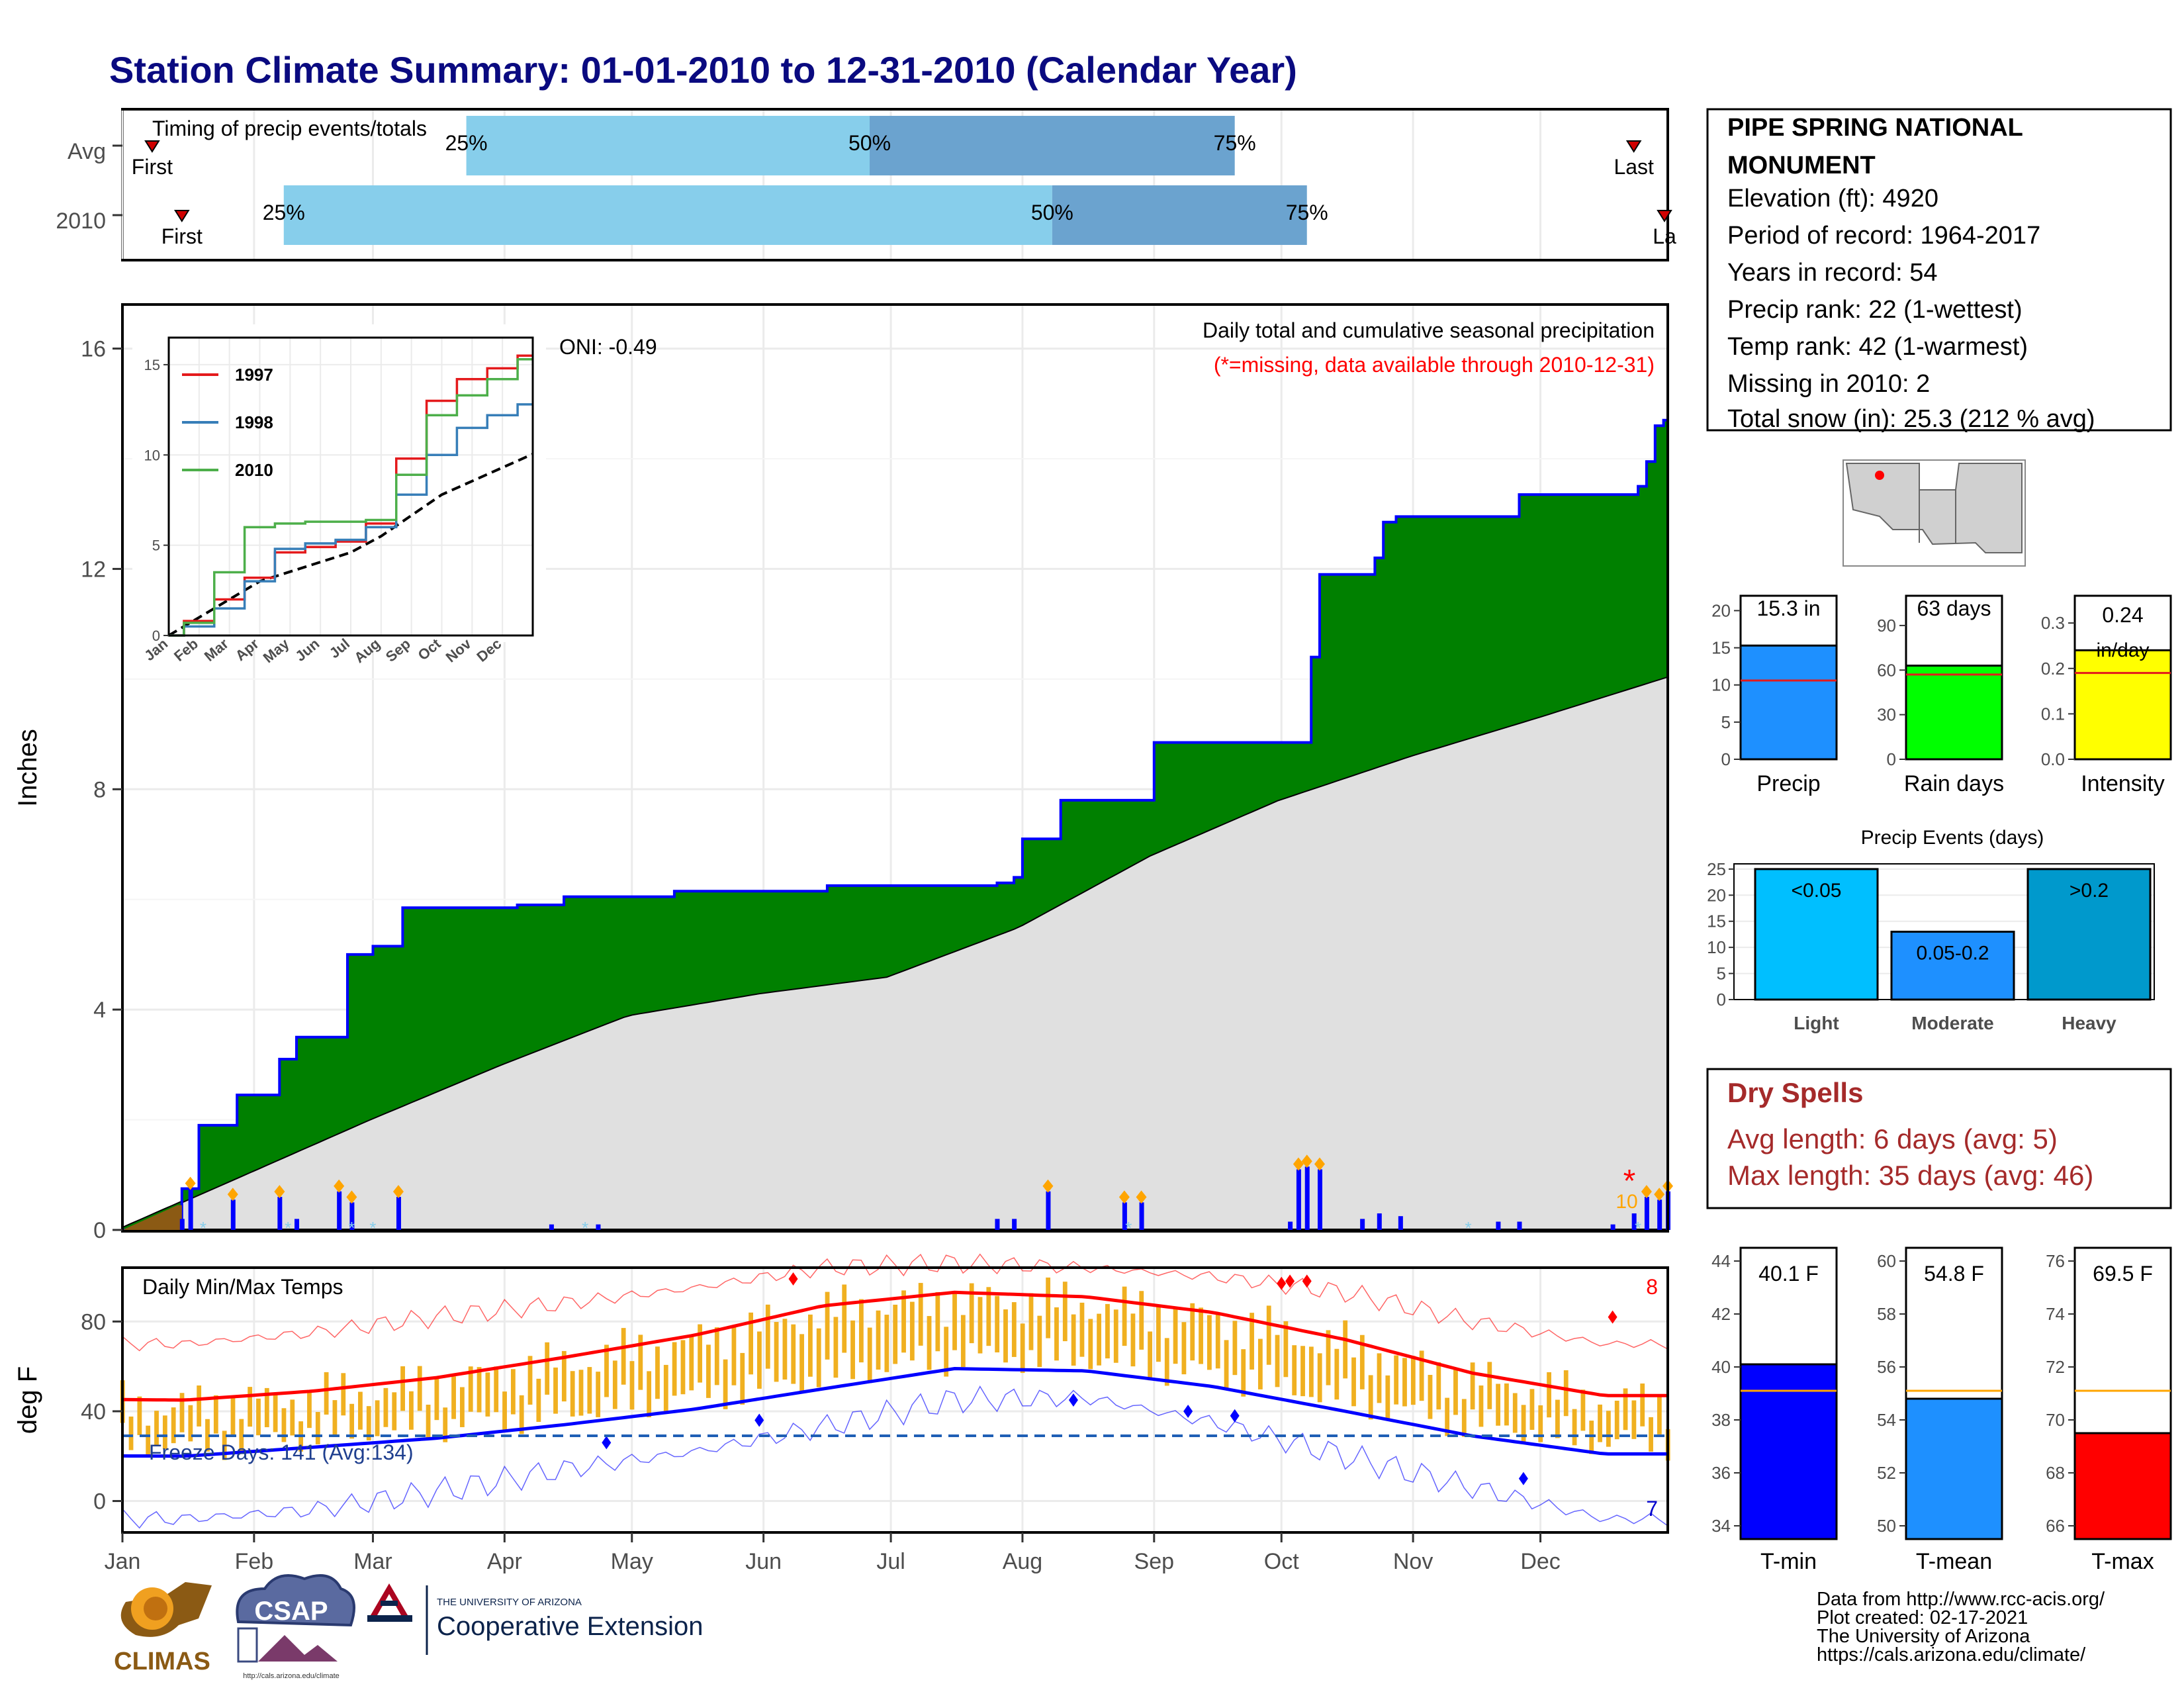  Describe the element at coordinates (1788, 608) in the screenshot. I see `mini-bar-value-label: 15.3 in` at that location.